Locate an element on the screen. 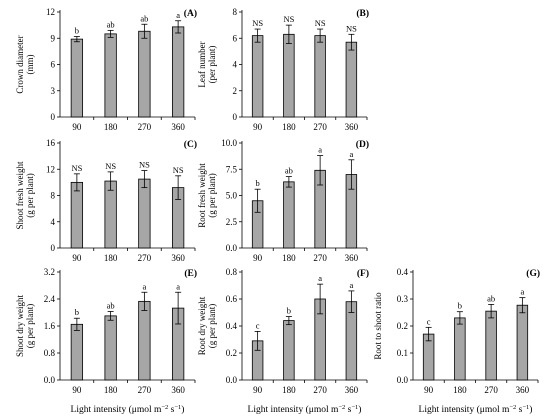  y-tick-label: 0 is located at coordinates (53, 117).